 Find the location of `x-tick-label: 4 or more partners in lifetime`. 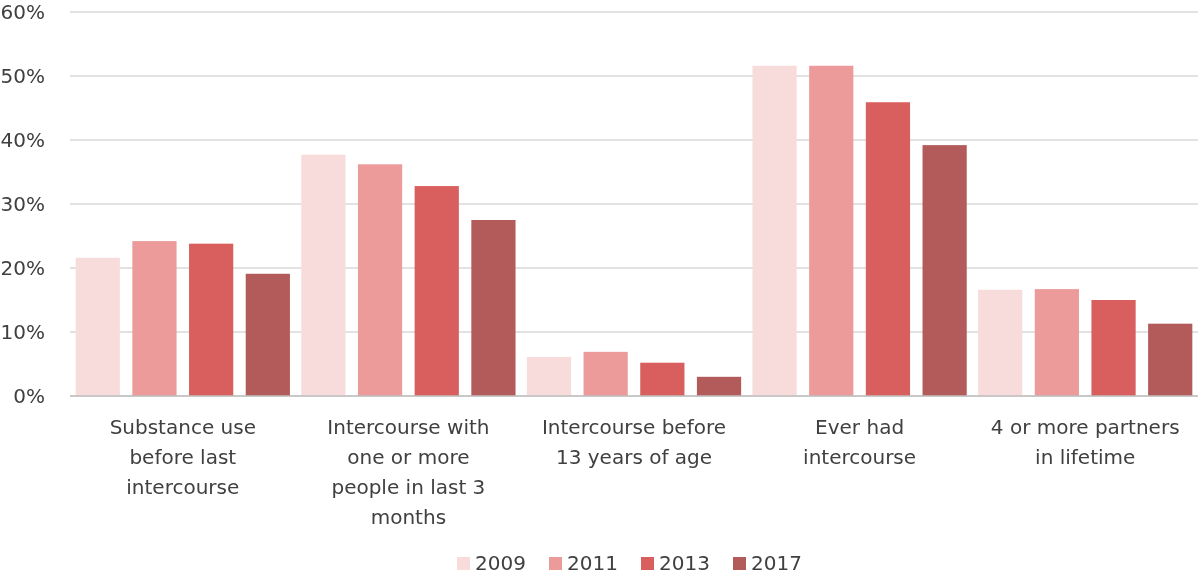

x-tick-label: 4 or more partners in lifetime is located at coordinates (1085, 442).